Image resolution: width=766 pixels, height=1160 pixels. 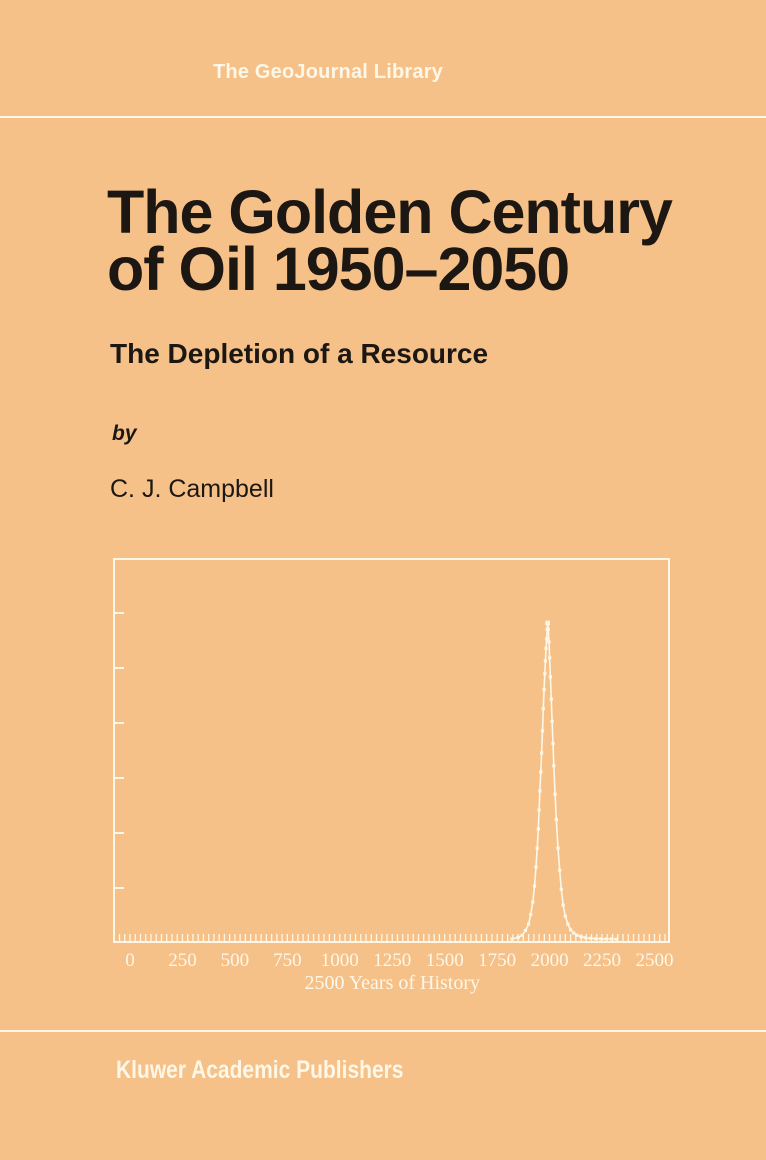 I want to click on x-axis-tick-label: 0, so click(x=130, y=960).